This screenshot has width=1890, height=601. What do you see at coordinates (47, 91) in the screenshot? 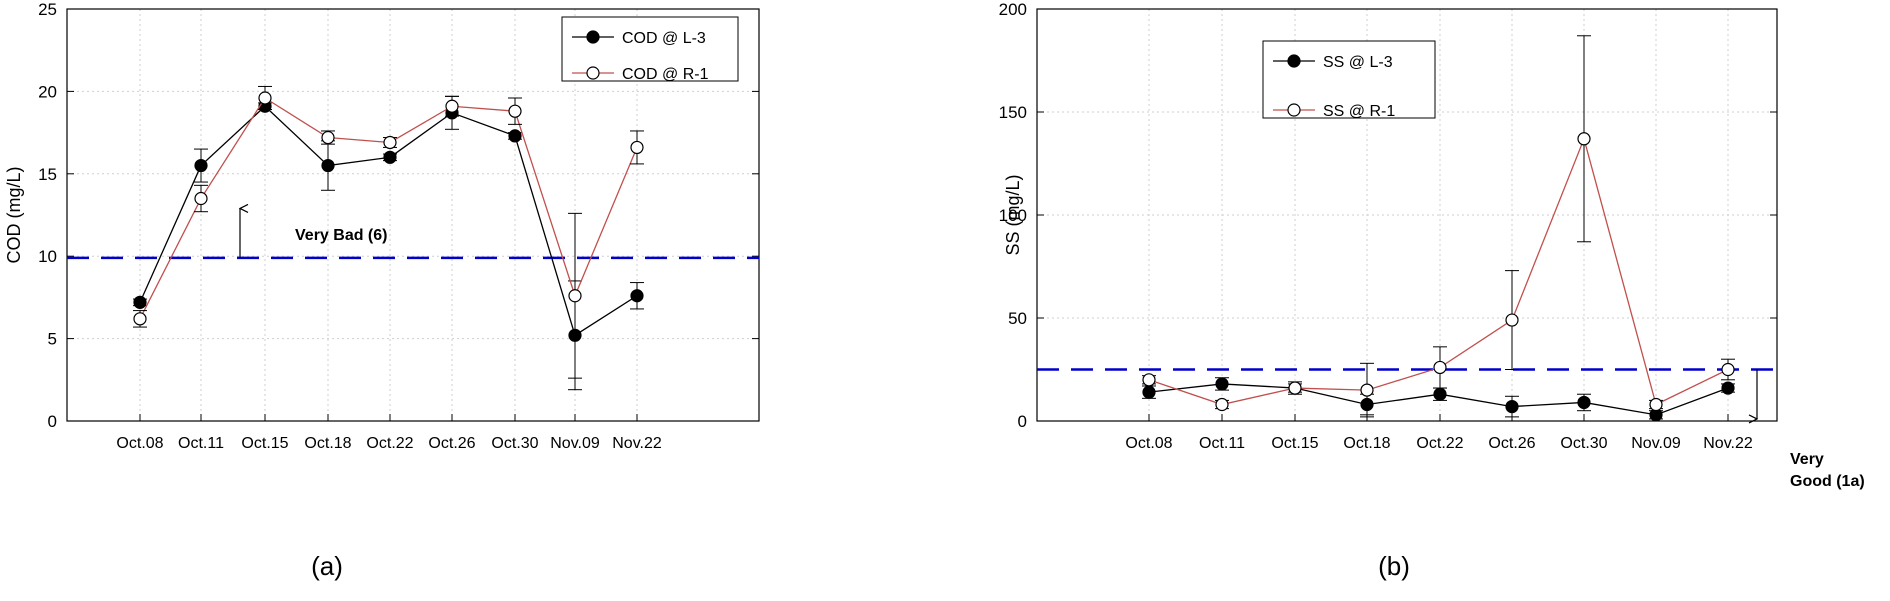
I see `y-tick-label: 20` at bounding box center [47, 91].